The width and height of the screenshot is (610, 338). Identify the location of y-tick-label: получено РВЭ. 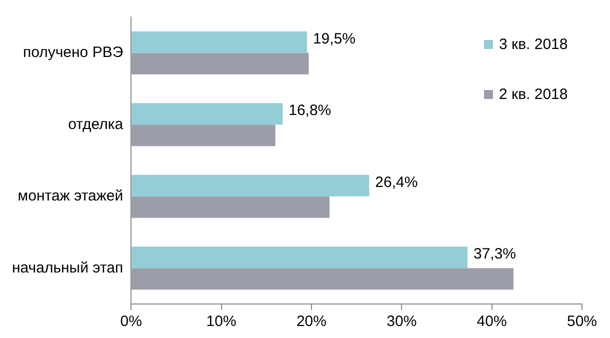
(73, 53).